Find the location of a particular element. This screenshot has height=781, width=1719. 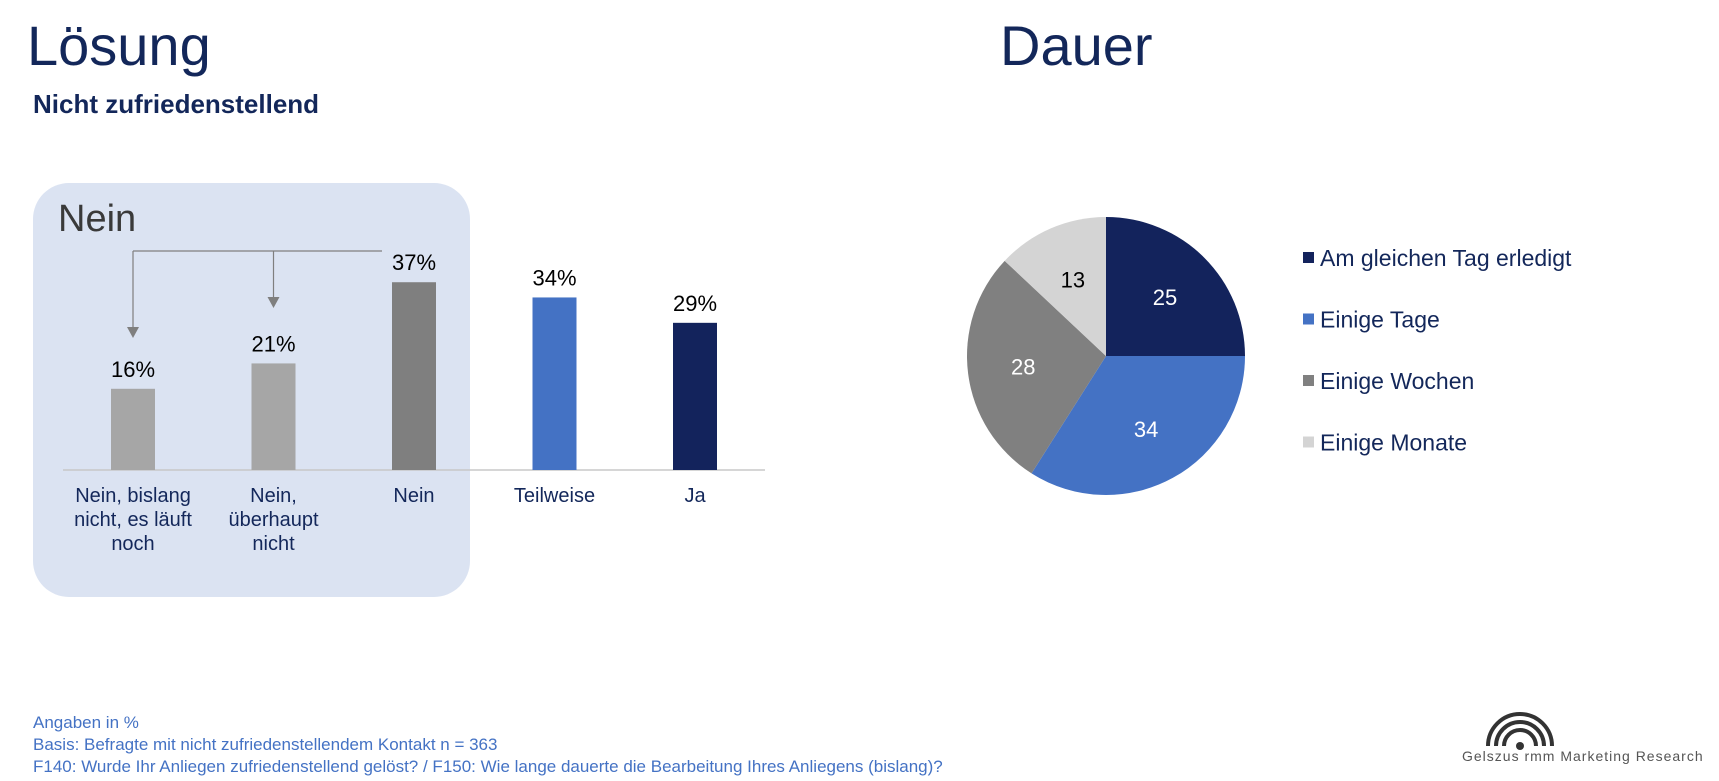

bar-value-label: 21% is located at coordinates (273, 343).